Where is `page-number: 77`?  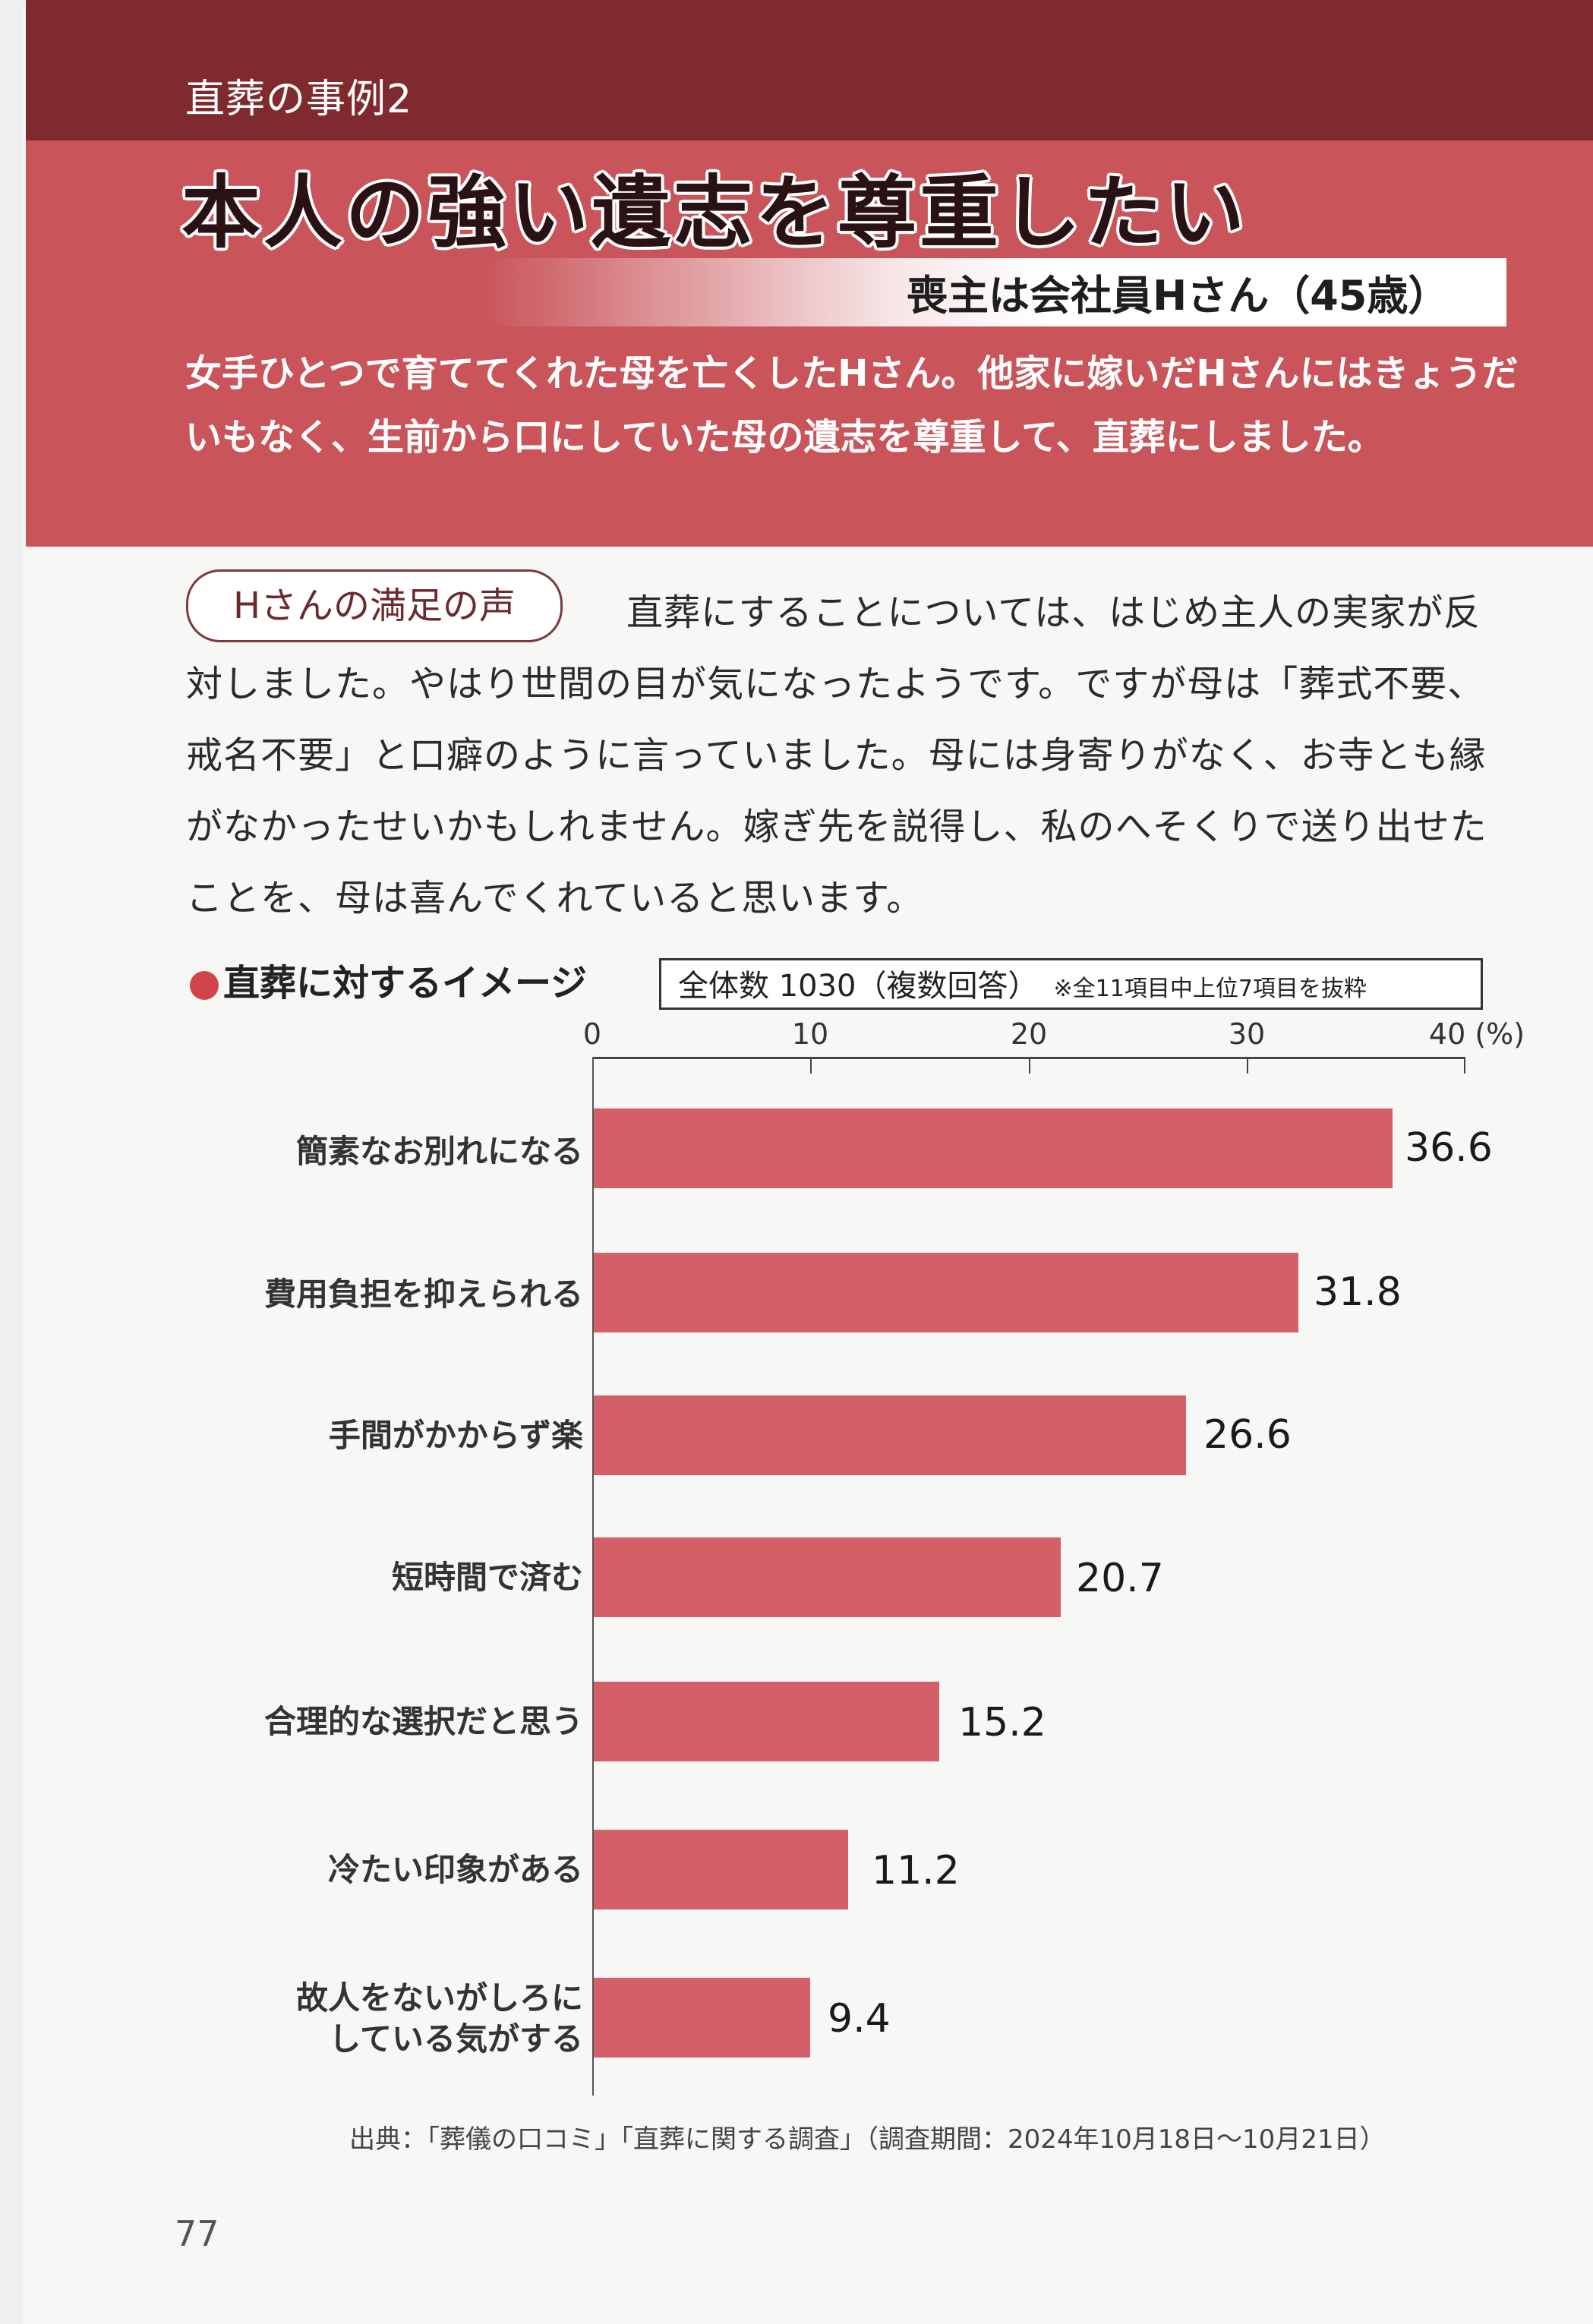
page-number: 77 is located at coordinates (197, 2233).